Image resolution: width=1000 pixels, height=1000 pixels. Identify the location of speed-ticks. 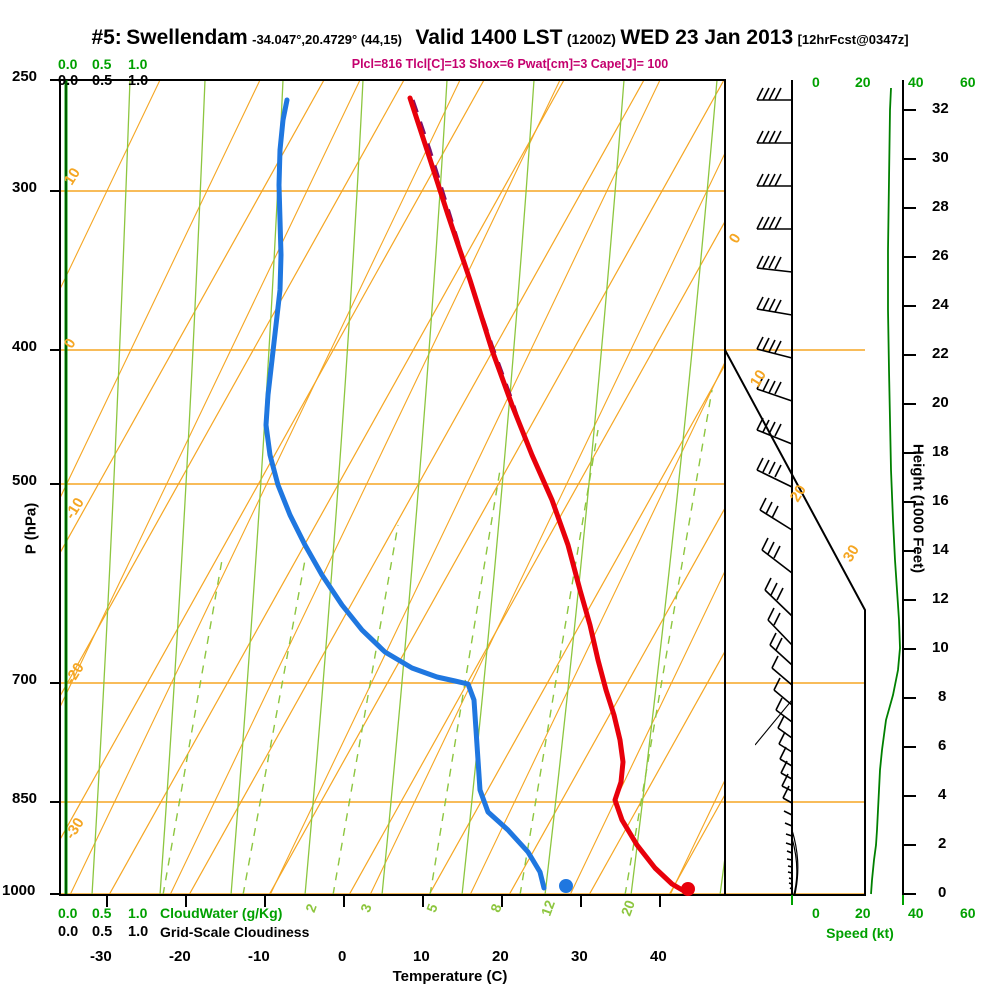
(847, 900).